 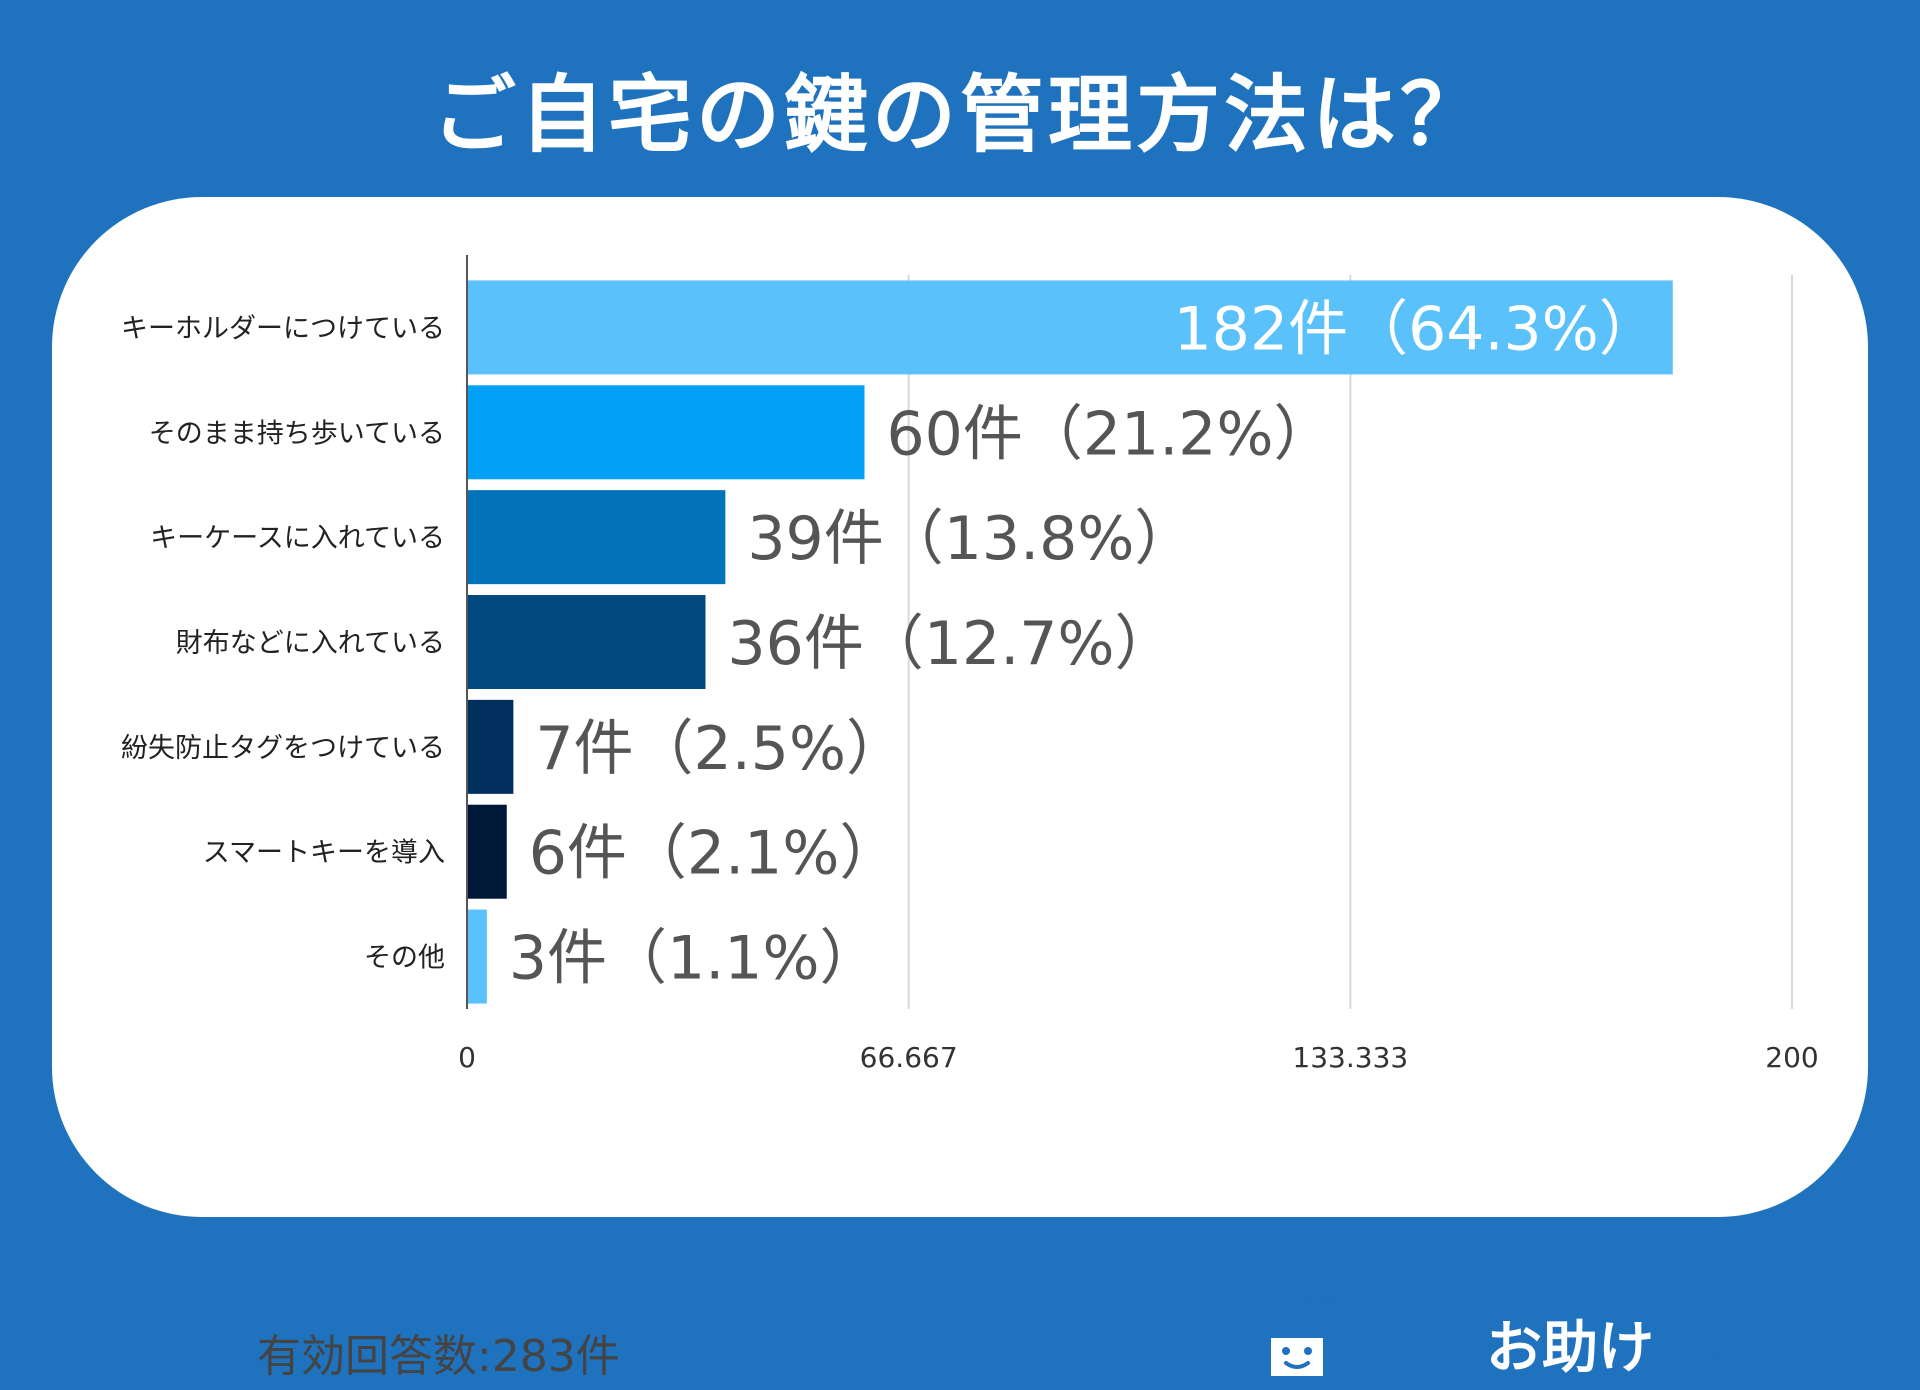 What do you see at coordinates (438, 1356) in the screenshot?
I see `respondent-count: 有効回答数:283件` at bounding box center [438, 1356].